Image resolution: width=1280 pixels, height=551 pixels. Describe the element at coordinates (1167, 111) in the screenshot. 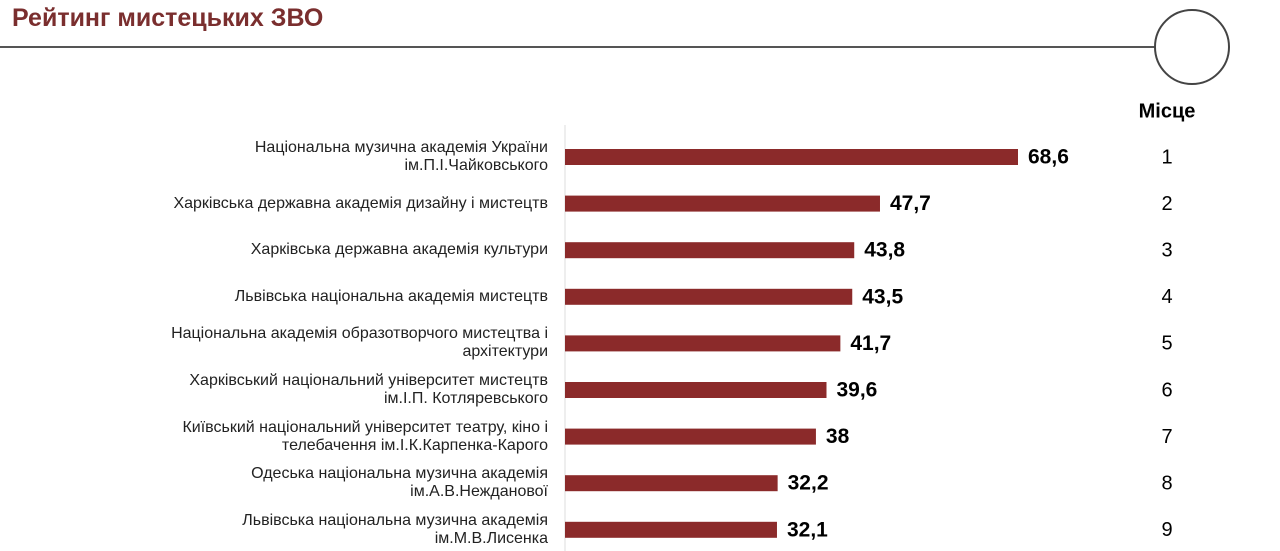

I see `rank-header: Місце` at that location.